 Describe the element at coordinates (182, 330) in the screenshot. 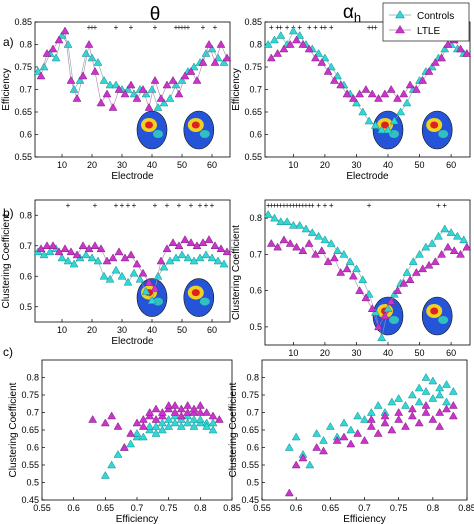

I see `x-tick-label: 50` at that location.